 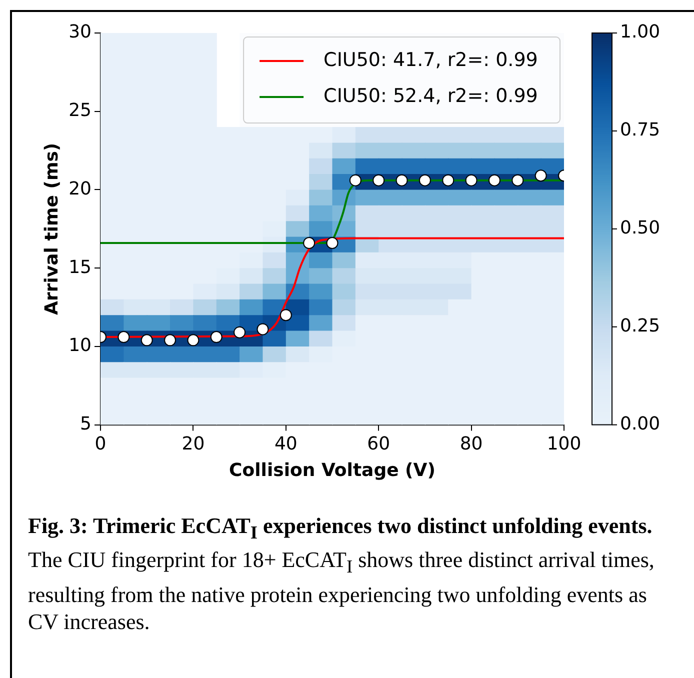 What do you see at coordinates (340, 527) in the screenshot?
I see `caption: Fig. 3: Trimeric EcCAT$_{I}$ experiences two distinct unfolding events.` at bounding box center [340, 527].